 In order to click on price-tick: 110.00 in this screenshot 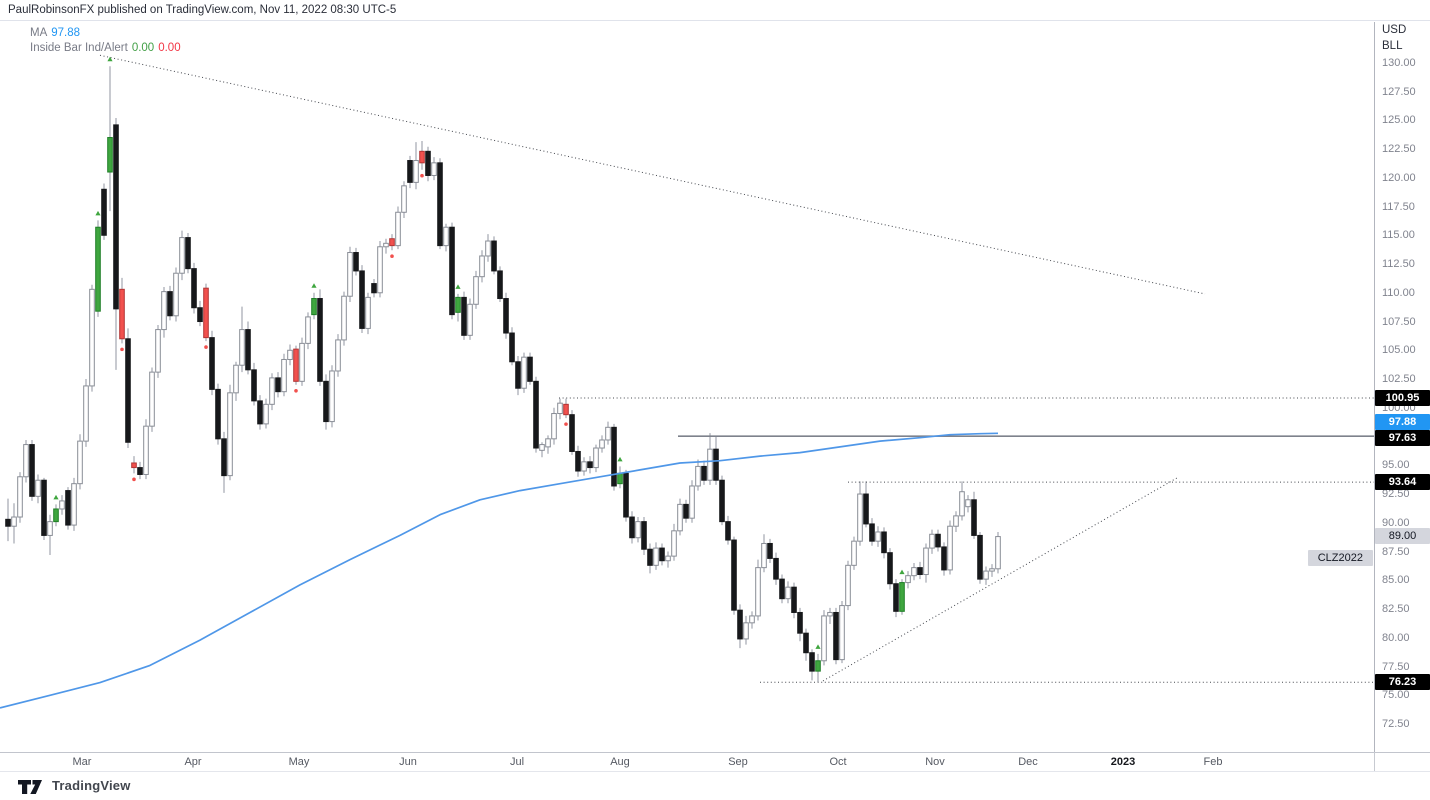, I will do `click(1398, 292)`.